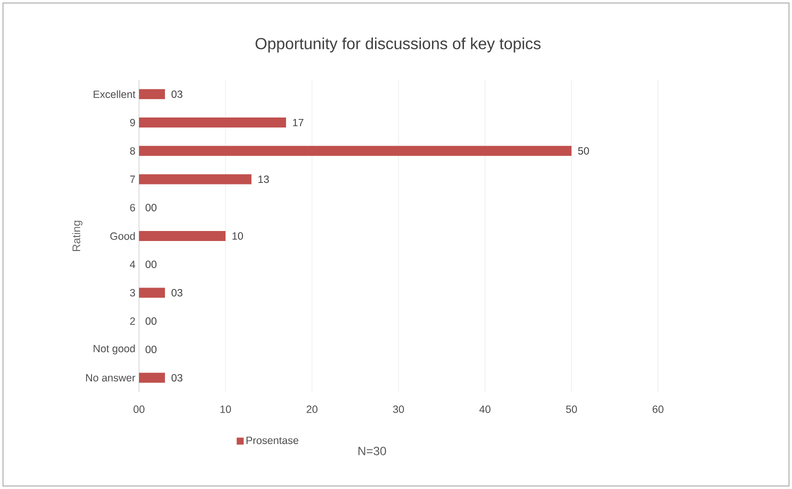 The image size is (792, 489). I want to click on y-tick-label: Excellent, so click(115, 94).